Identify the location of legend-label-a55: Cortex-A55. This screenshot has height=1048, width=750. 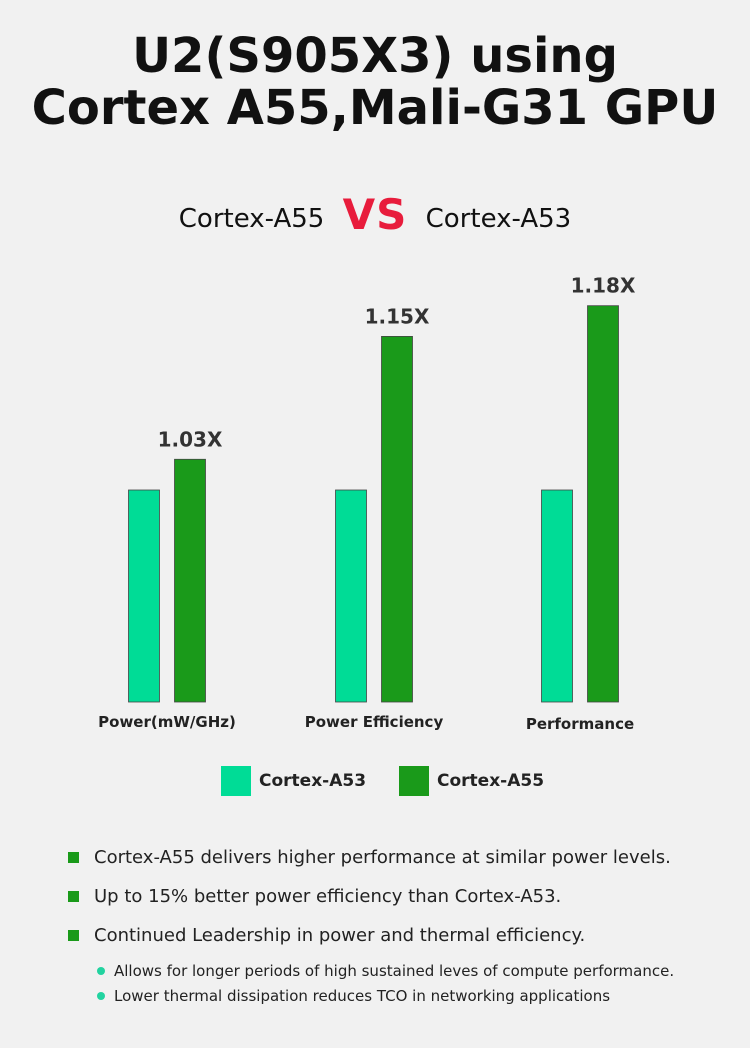
(491, 781).